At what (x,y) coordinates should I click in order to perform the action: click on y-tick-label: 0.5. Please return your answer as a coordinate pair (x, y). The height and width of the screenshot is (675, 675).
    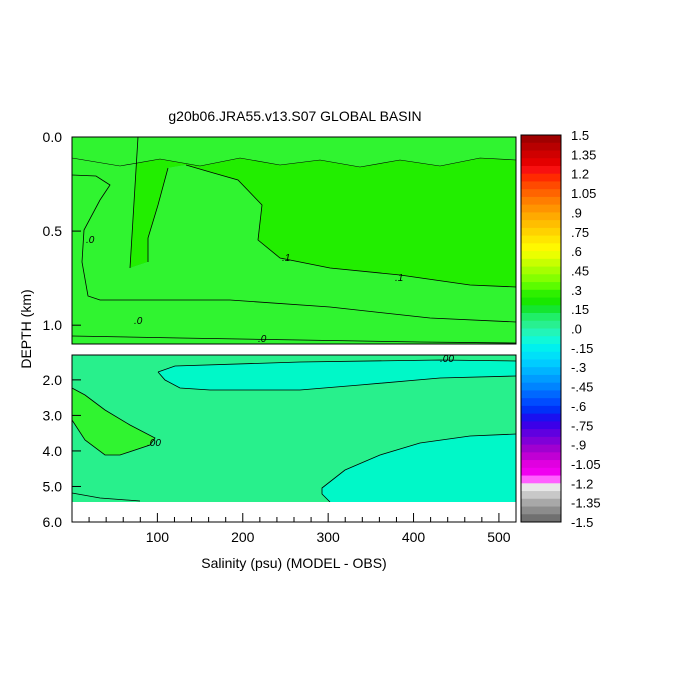
    Looking at the image, I should click on (53, 231).